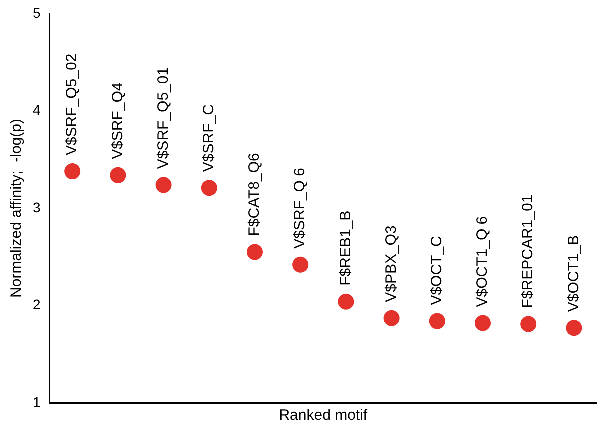  Describe the element at coordinates (36, 304) in the screenshot. I see `y-tick-label: 2` at that location.